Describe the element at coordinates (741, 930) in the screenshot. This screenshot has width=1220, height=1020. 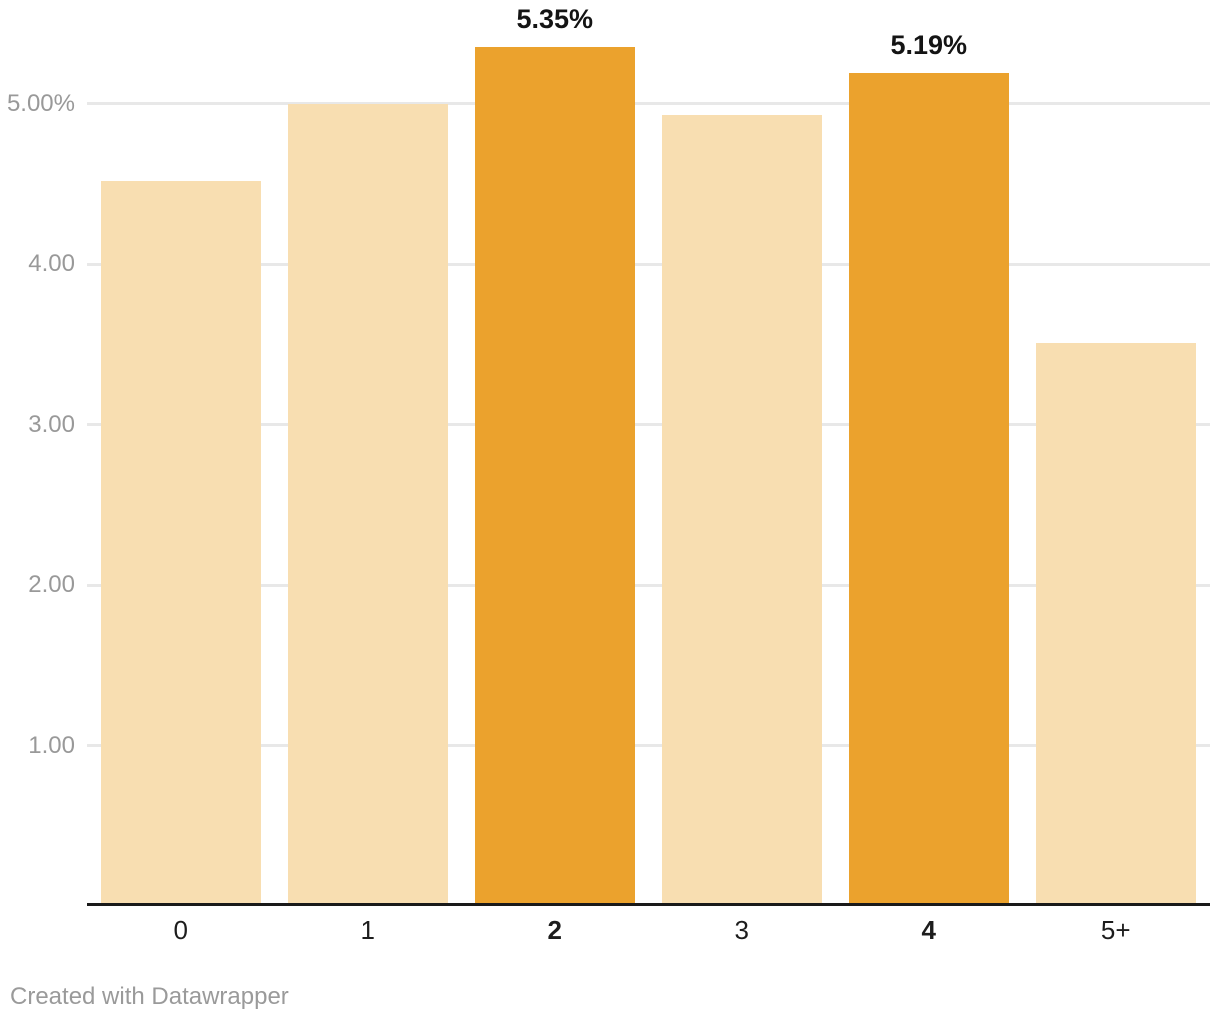
I see `x-axis-tick-label: 3` at that location.